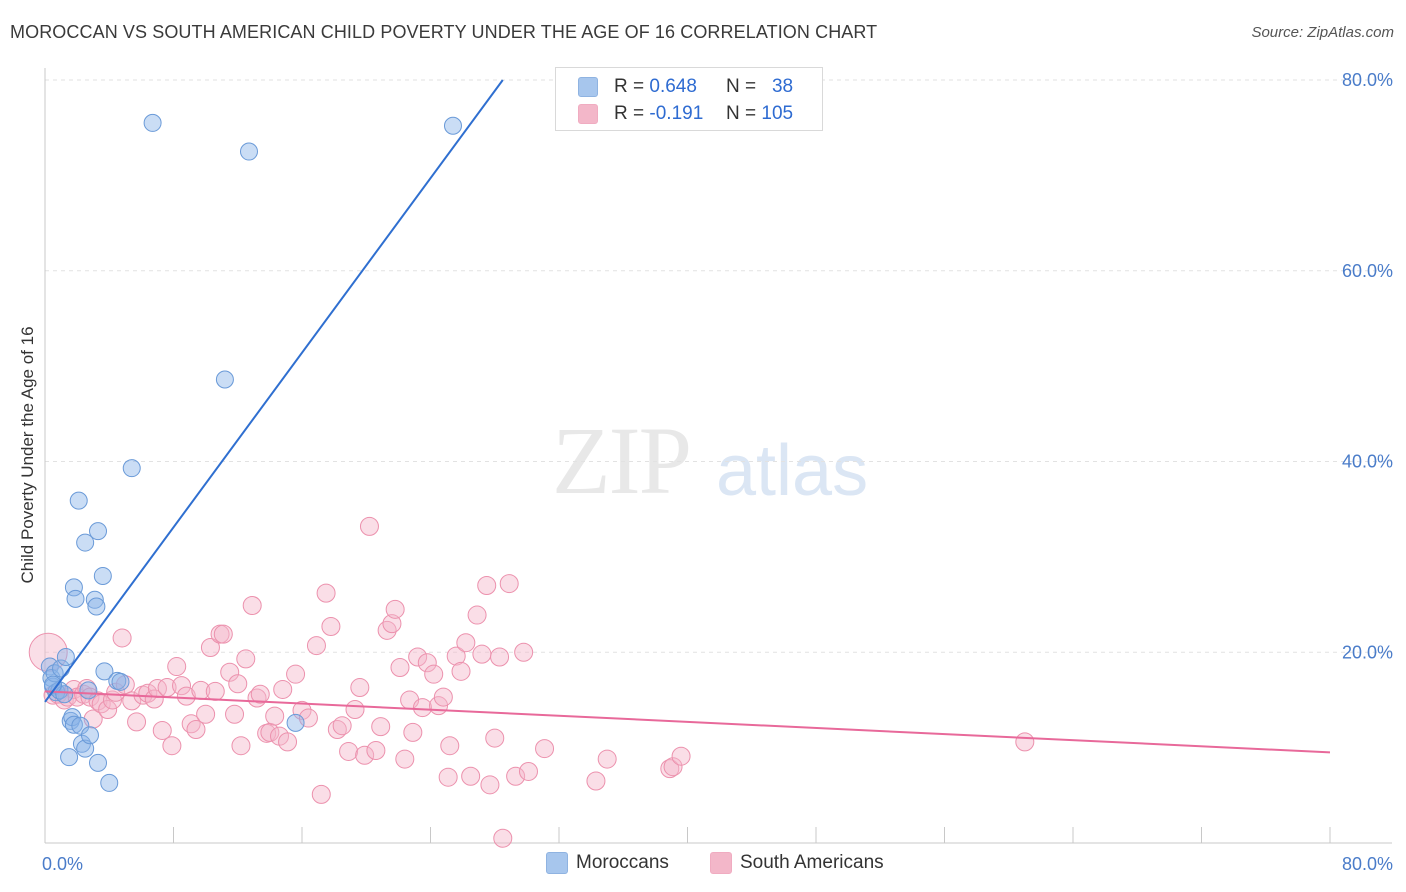 The height and width of the screenshot is (892, 1406). I want to click on n-label: N =, so click(741, 86).